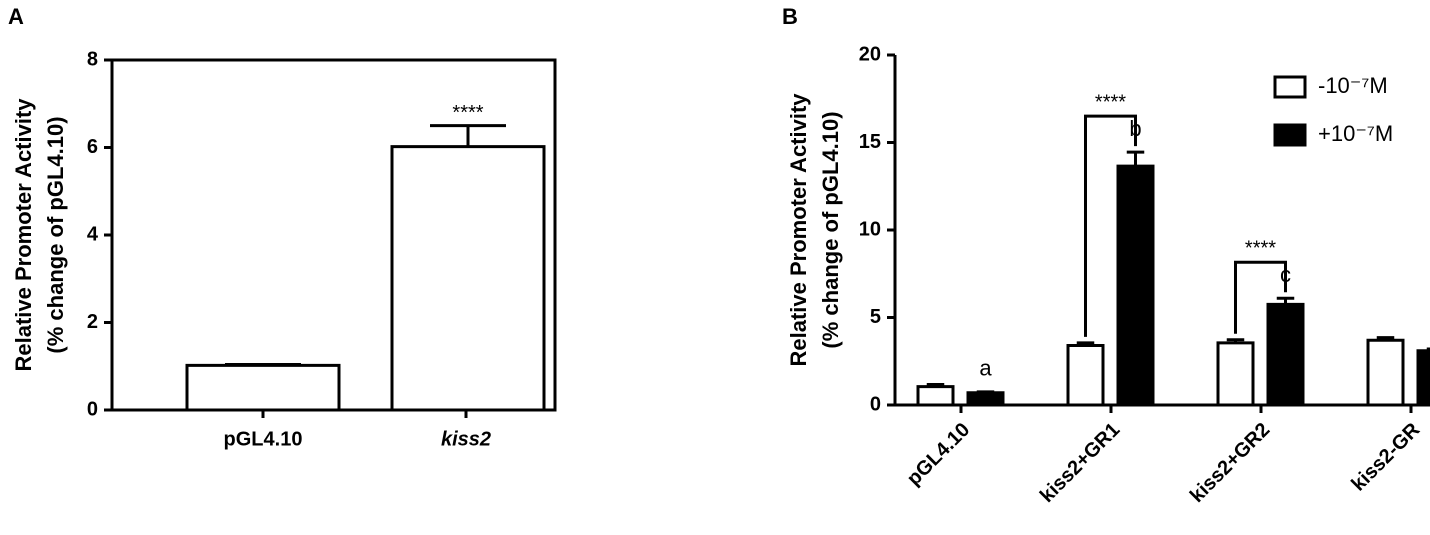 Image resolution: width=1430 pixels, height=535 pixels. I want to click on y-tick-label: 20, so click(870, 54).